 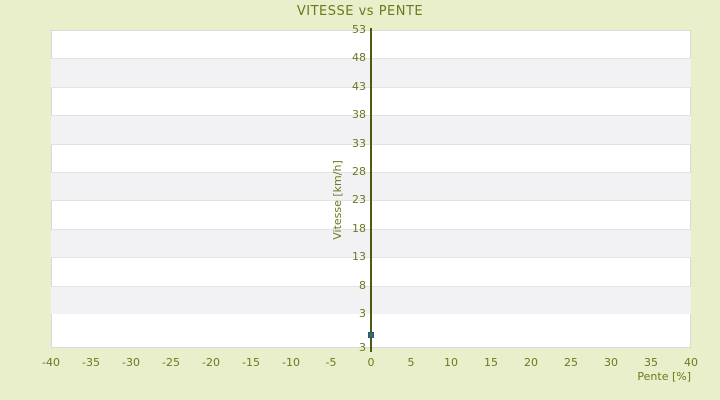 What do you see at coordinates (359, 58) in the screenshot?
I see `y-tick-label: 48` at bounding box center [359, 58].